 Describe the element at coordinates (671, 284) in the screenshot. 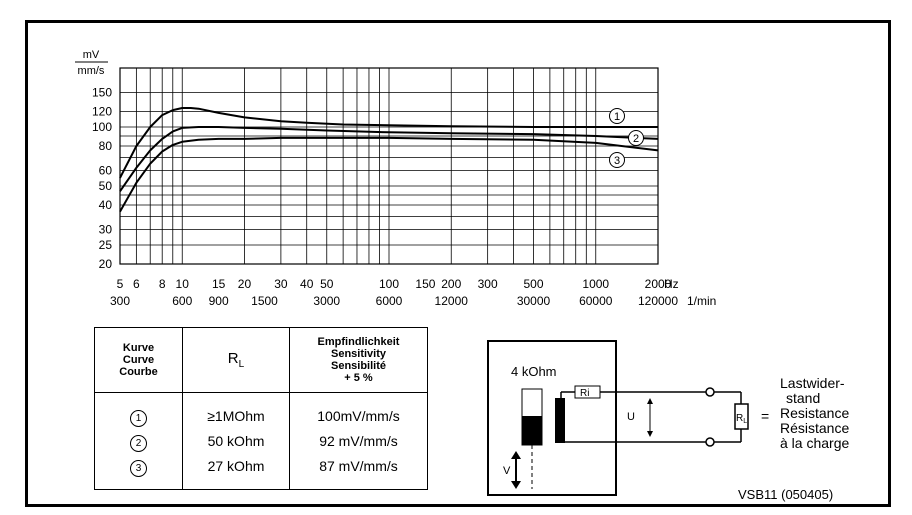

I see `x-unit-hz: Hz` at that location.